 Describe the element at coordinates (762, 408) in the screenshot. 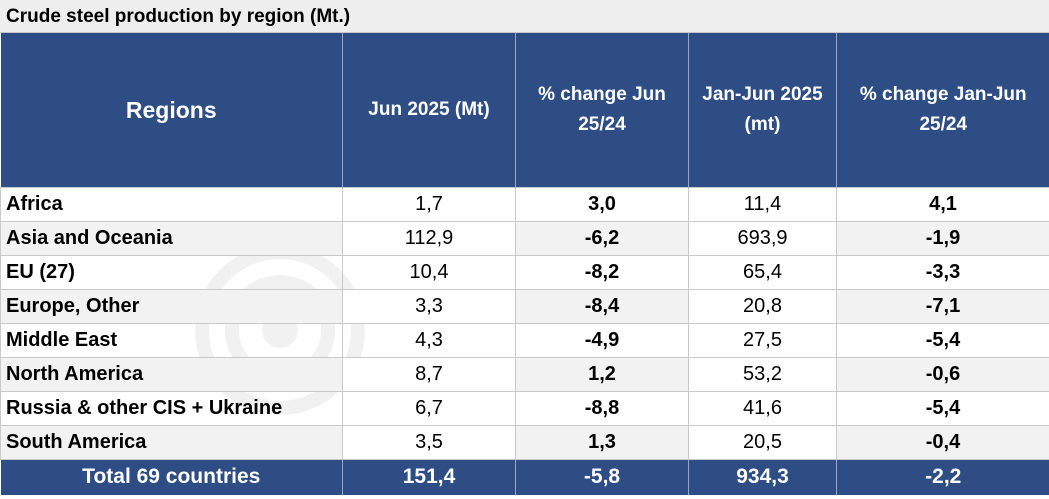

I see `ytd-value-cell: 41,6` at that location.